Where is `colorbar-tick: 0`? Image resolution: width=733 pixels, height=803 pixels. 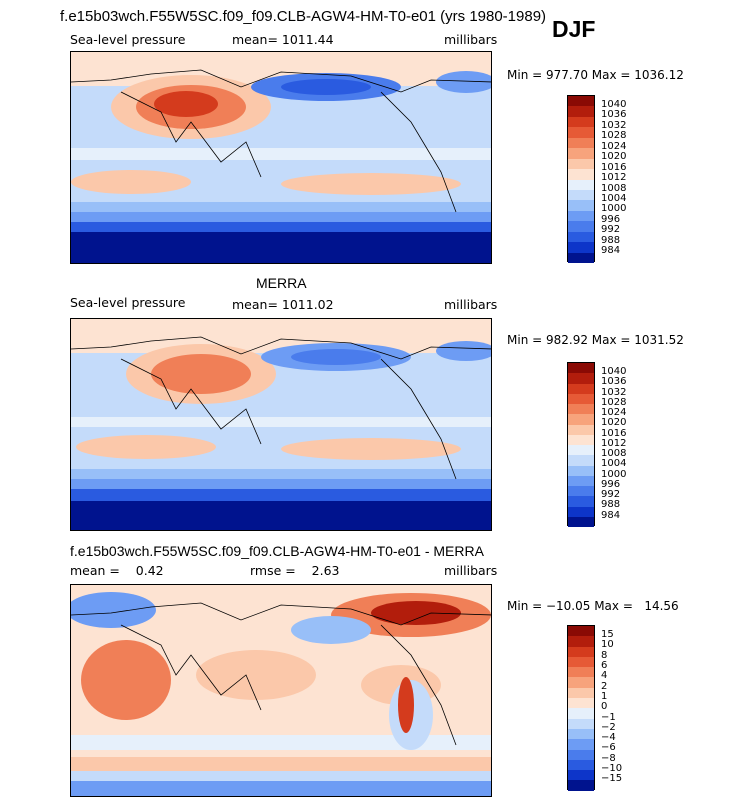 colorbar-tick: 0 is located at coordinates (604, 707).